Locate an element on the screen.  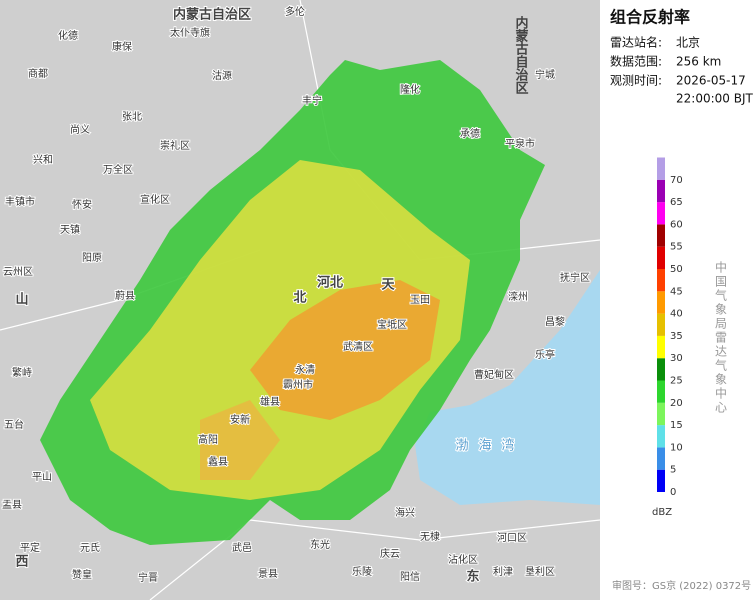
place-label: 康保 is located at coordinates (122, 46).